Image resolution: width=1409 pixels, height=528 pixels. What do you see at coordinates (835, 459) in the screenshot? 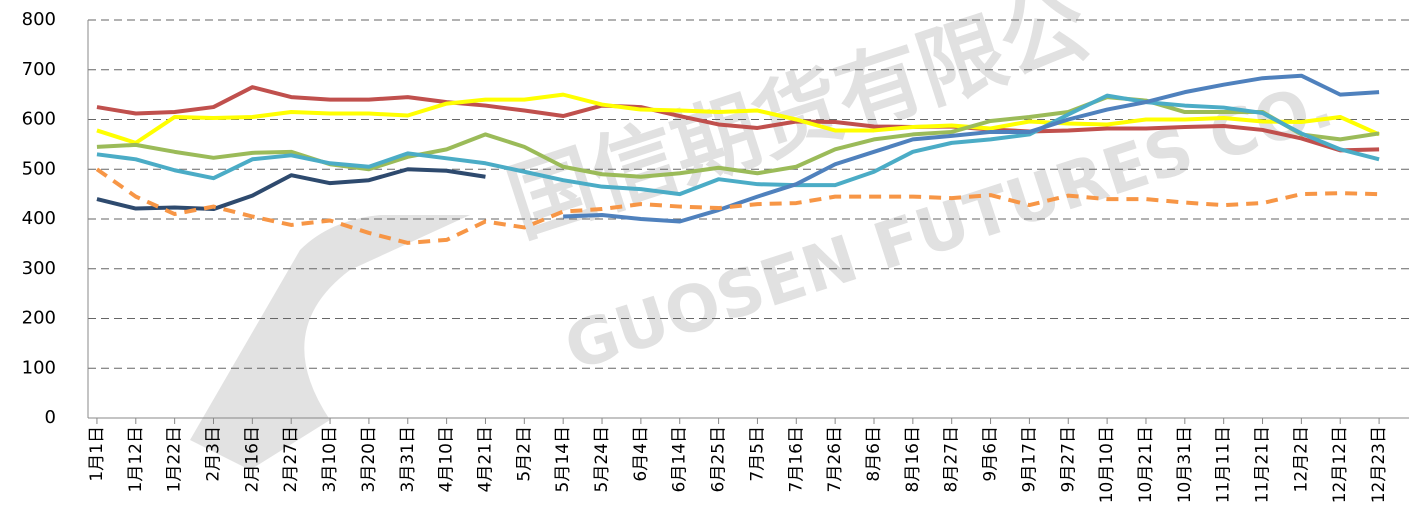
I see `x-tick-label: 7月26日` at bounding box center [835, 459].